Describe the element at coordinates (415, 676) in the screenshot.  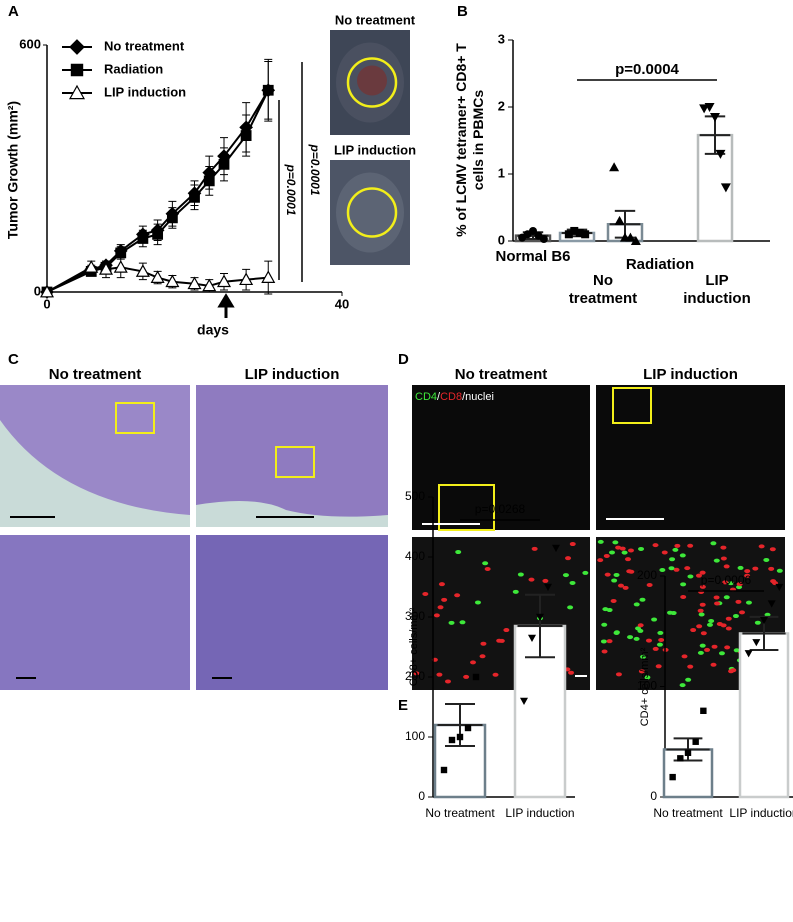
I see `y-tick-label: 200` at that location.